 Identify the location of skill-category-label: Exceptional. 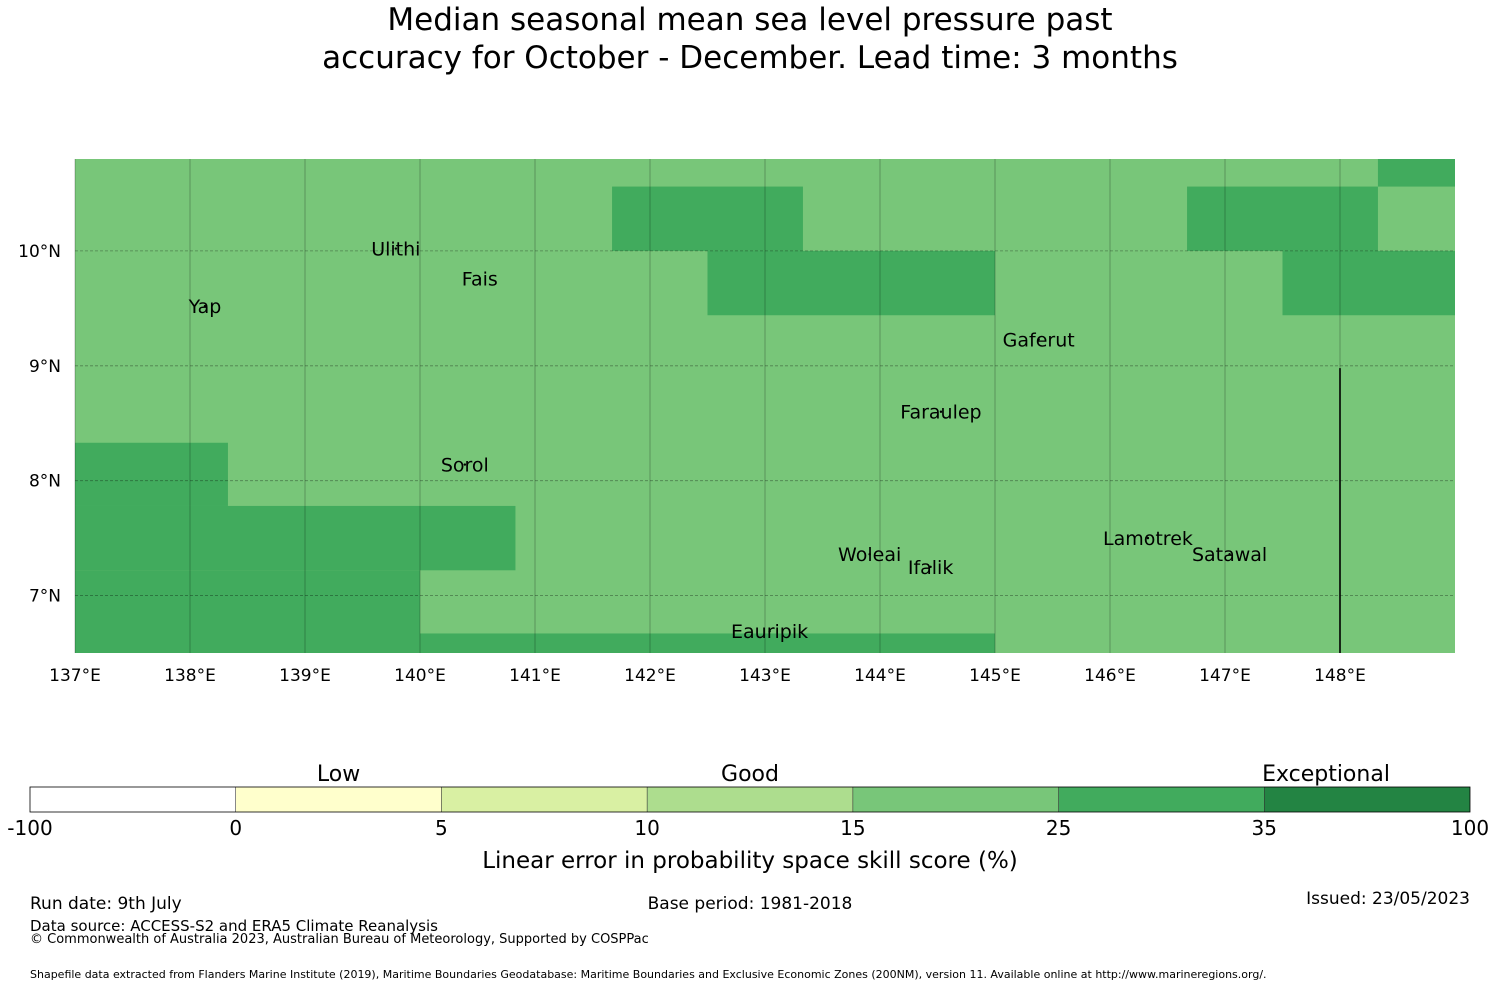
(1326, 774).